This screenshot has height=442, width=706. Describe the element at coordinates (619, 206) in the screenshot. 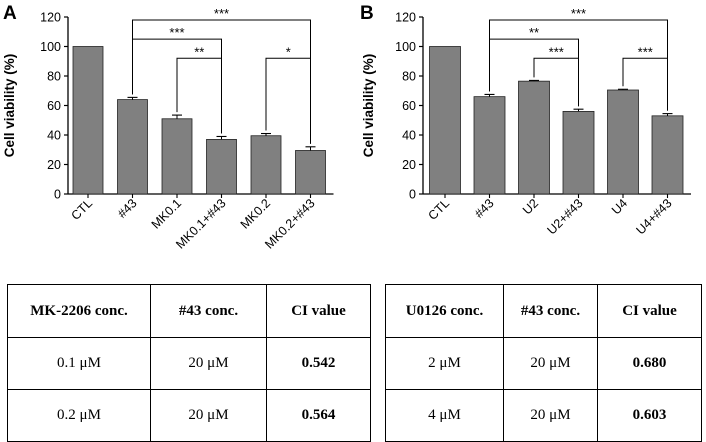

I see `x-tick-label: U4` at that location.